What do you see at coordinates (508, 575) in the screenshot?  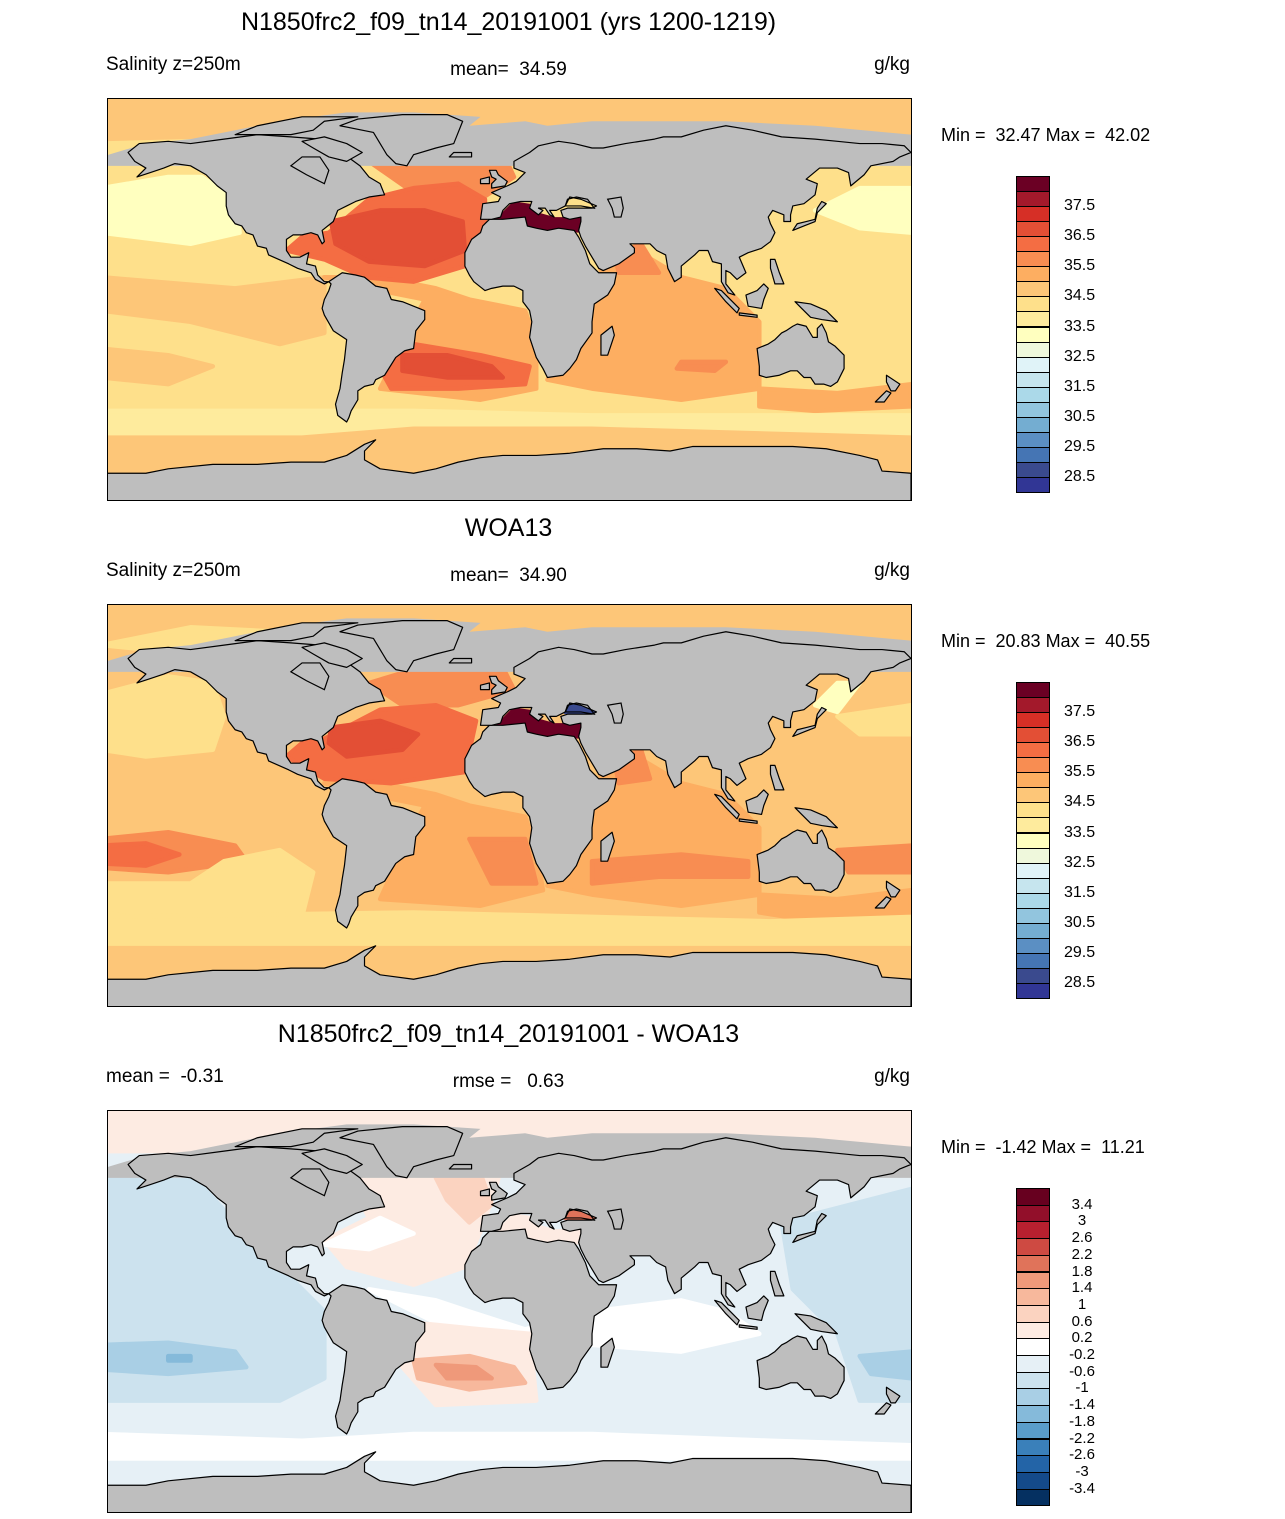 I see `mean-label: mean= 34.90` at bounding box center [508, 575].